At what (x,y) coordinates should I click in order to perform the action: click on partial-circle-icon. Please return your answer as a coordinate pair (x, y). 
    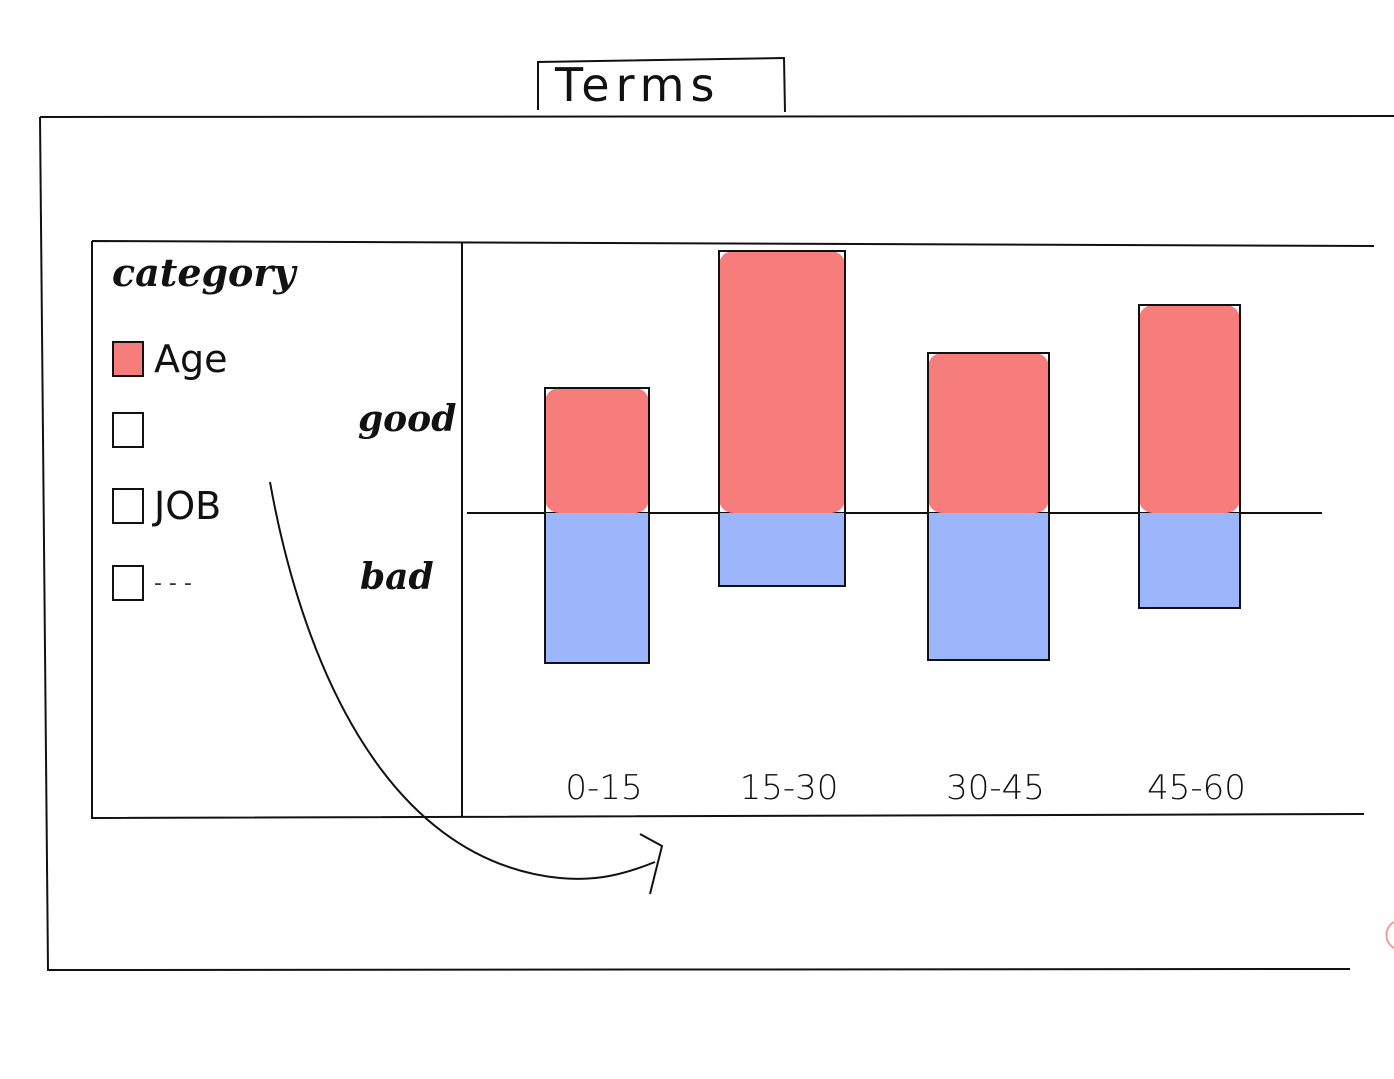
    Looking at the image, I should click on (1389, 935).